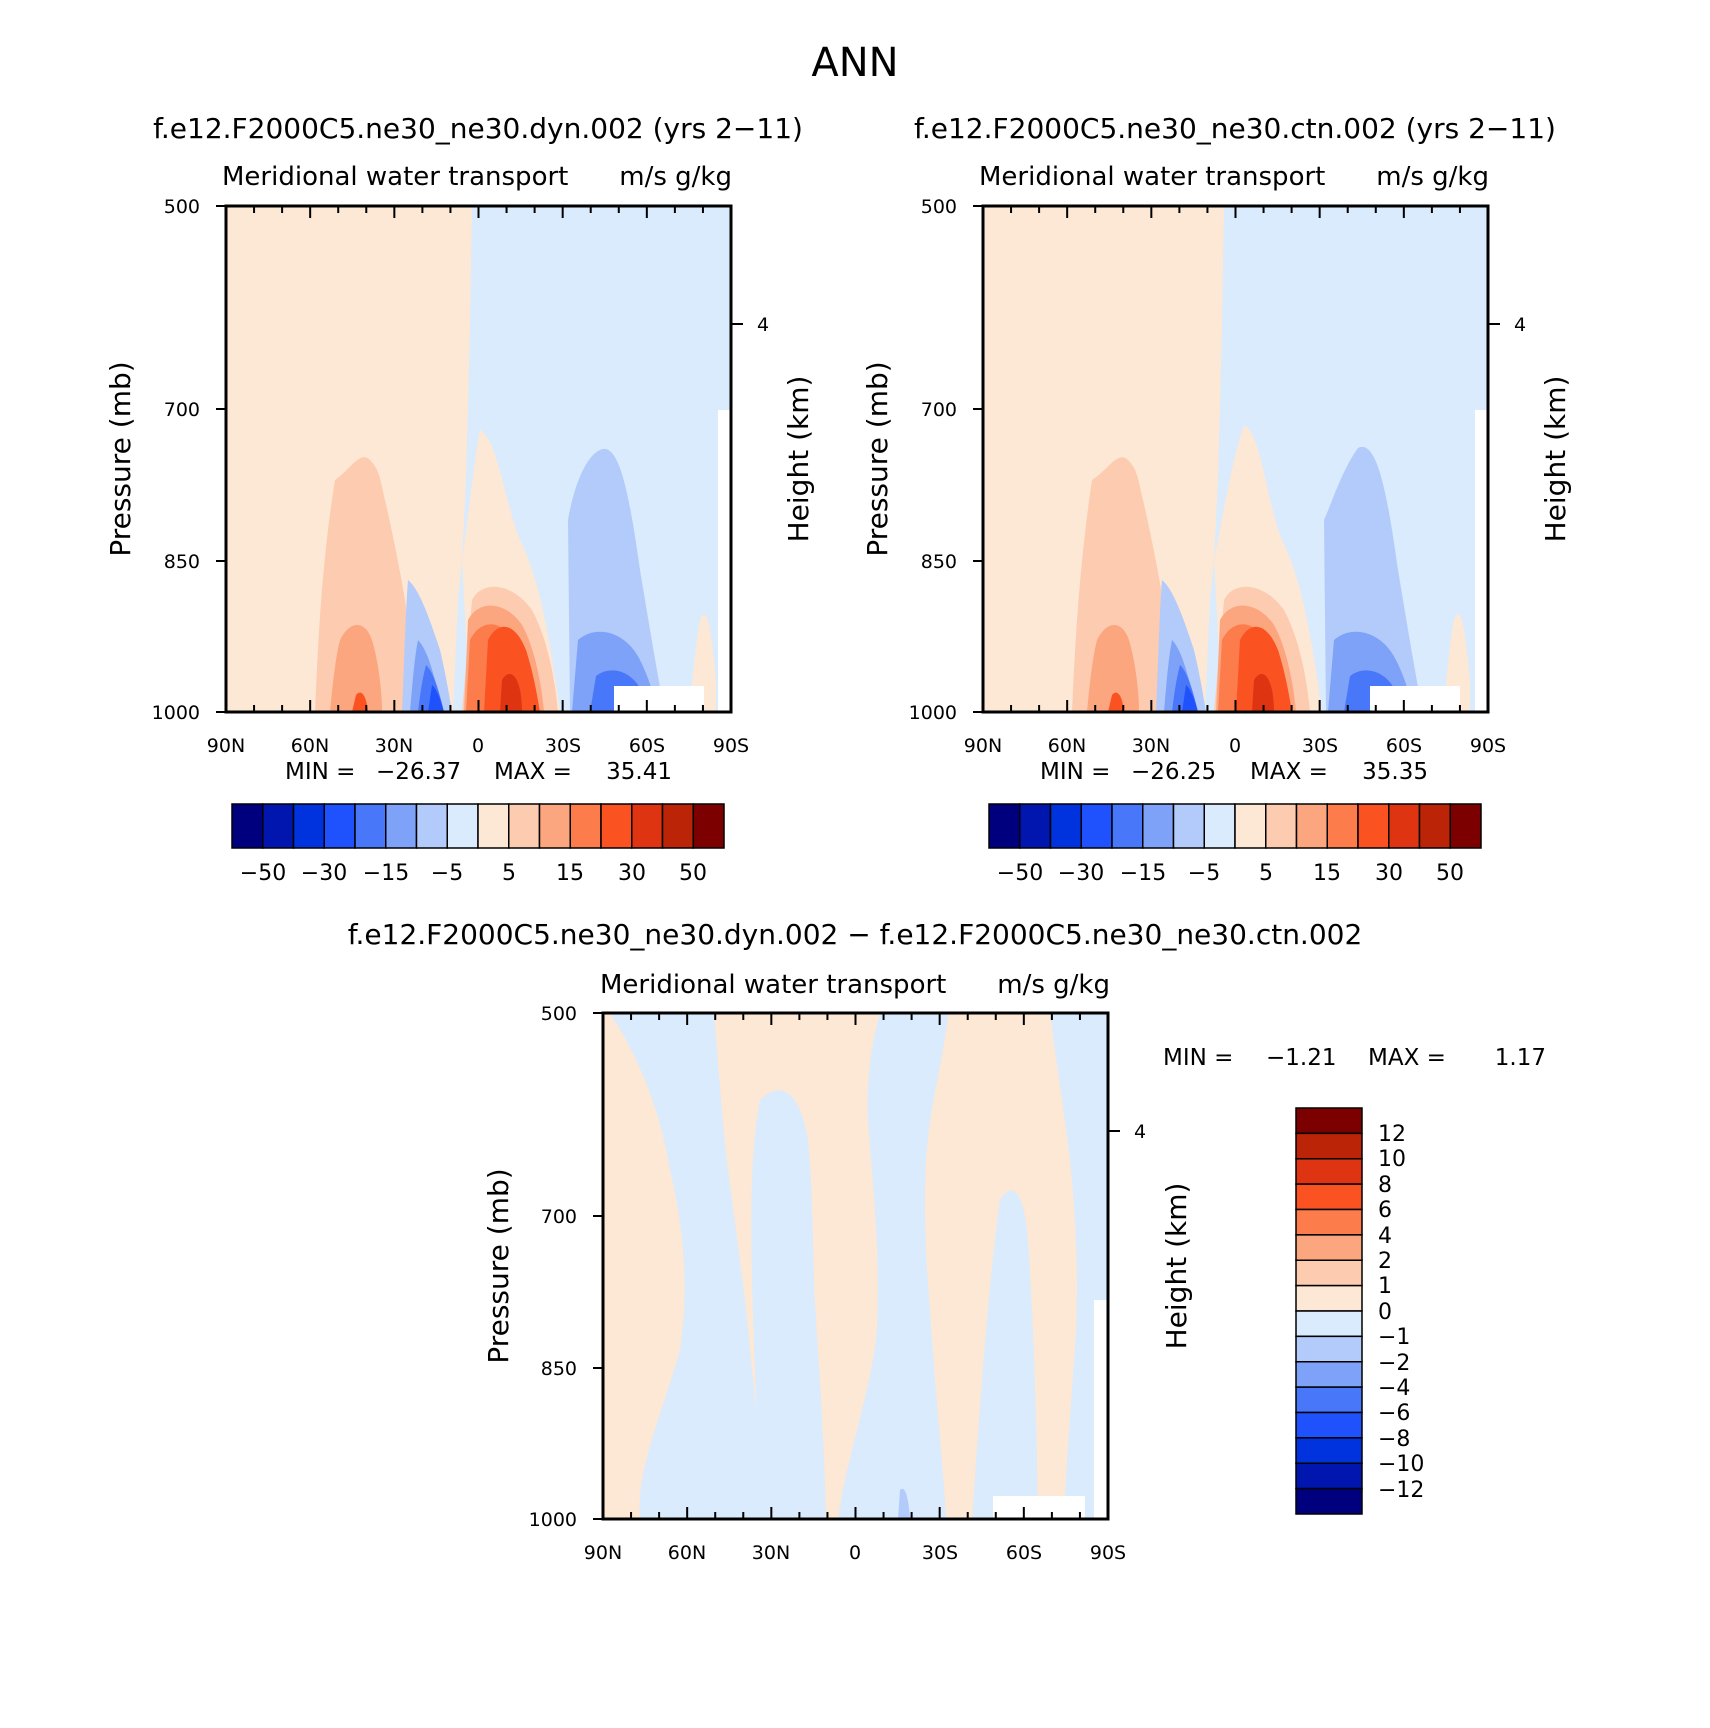 This screenshot has width=1710, height=1728. Describe the element at coordinates (1401, 1464) in the screenshot. I see `colorbar-label: −10` at that location.